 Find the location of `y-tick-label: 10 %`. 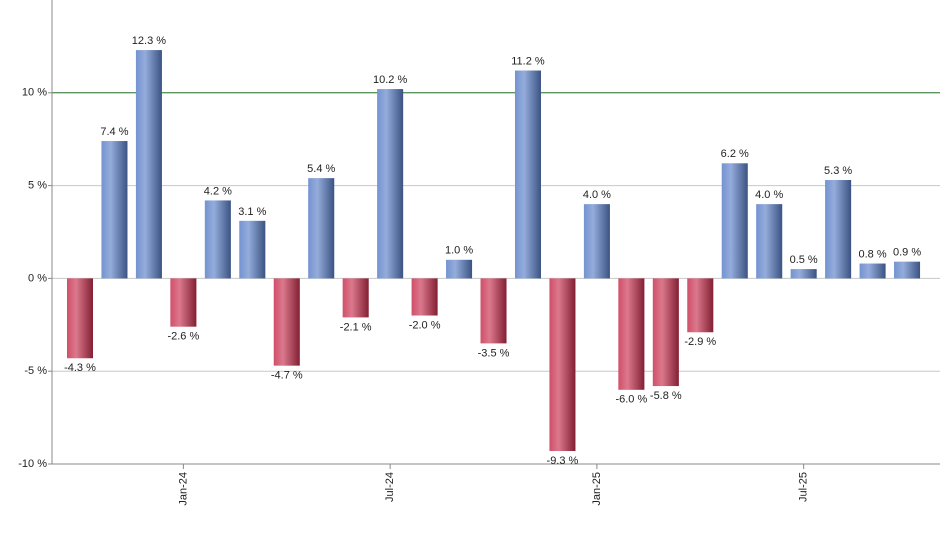

y-tick-label: 10 % is located at coordinates (34, 93).